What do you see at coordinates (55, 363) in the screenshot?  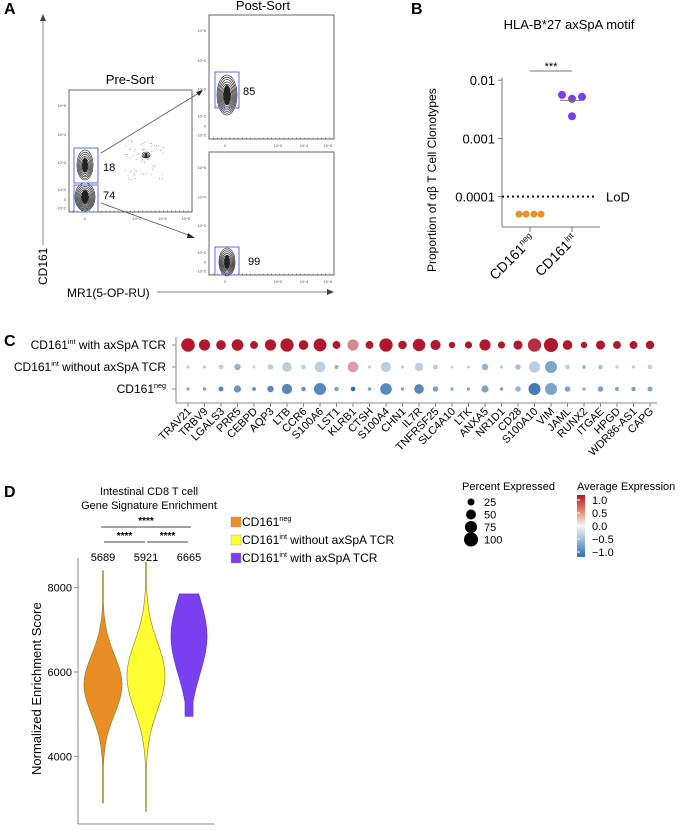 I see `row-label-1-sup: int` at bounding box center [55, 363].